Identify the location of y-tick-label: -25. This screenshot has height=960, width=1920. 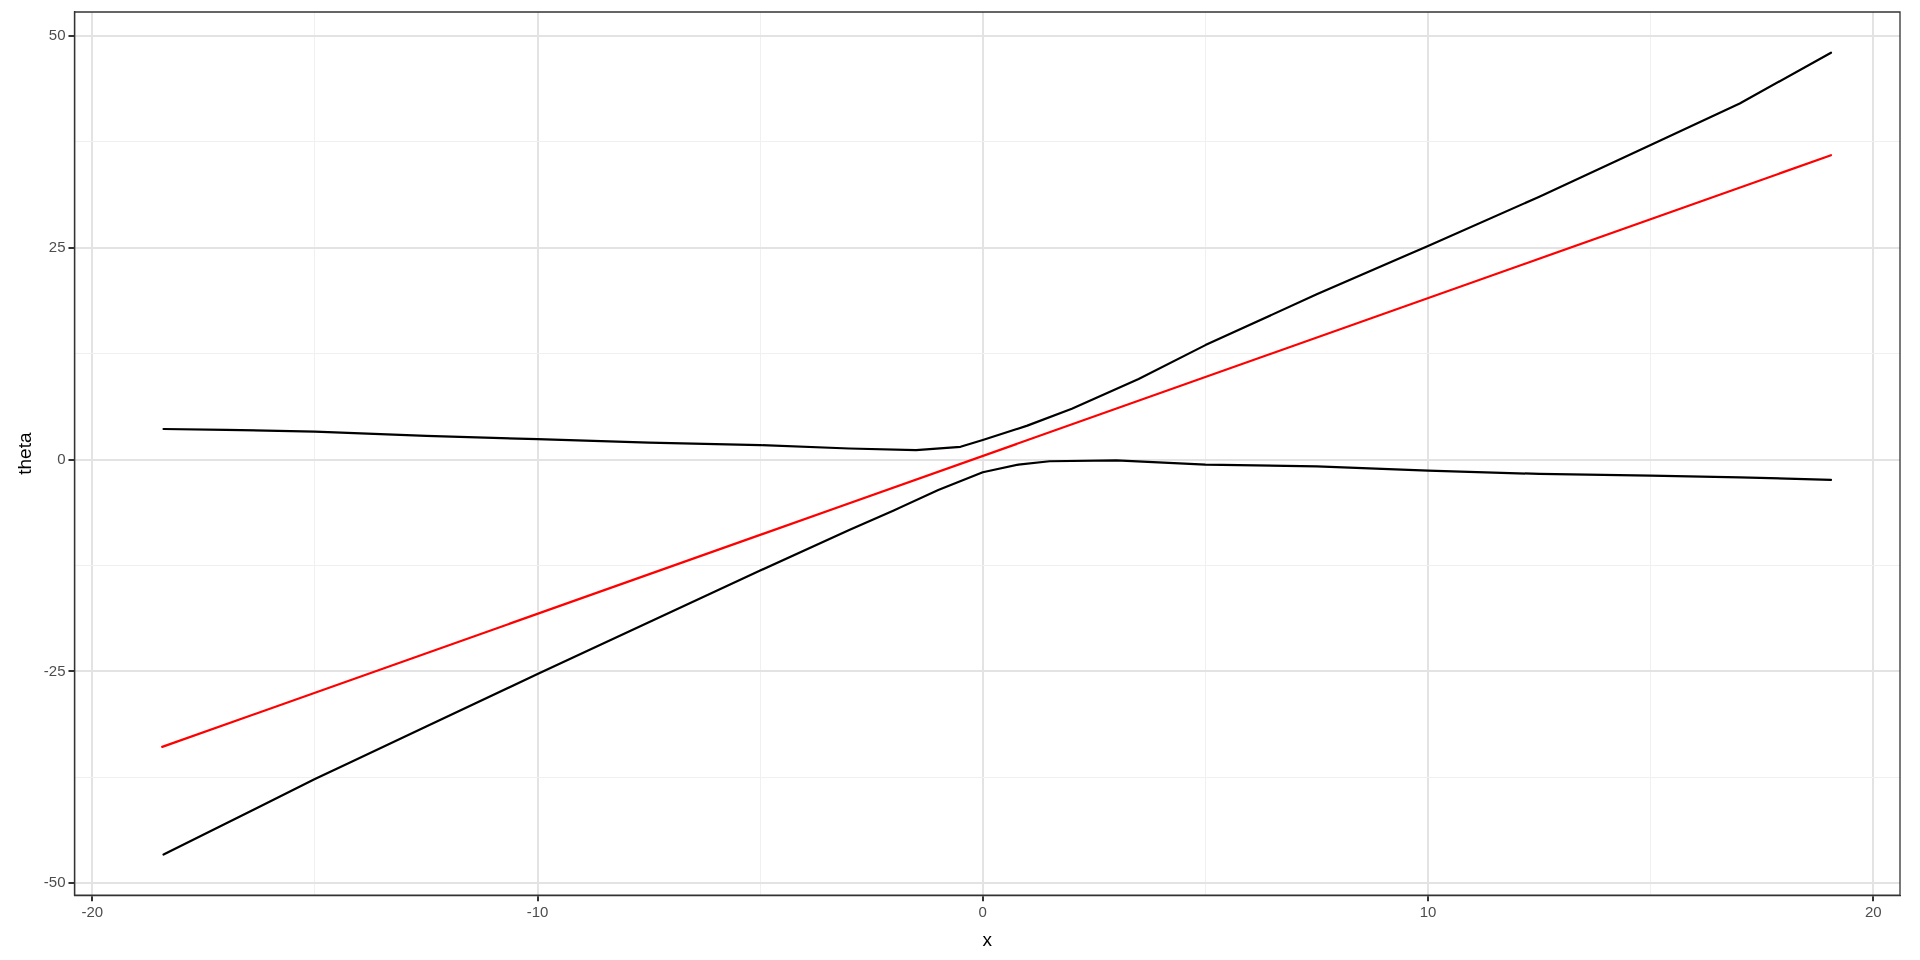
(54, 670).